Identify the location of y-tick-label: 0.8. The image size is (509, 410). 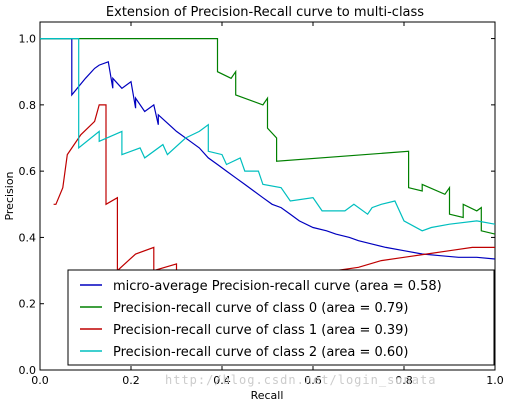
(28, 105).